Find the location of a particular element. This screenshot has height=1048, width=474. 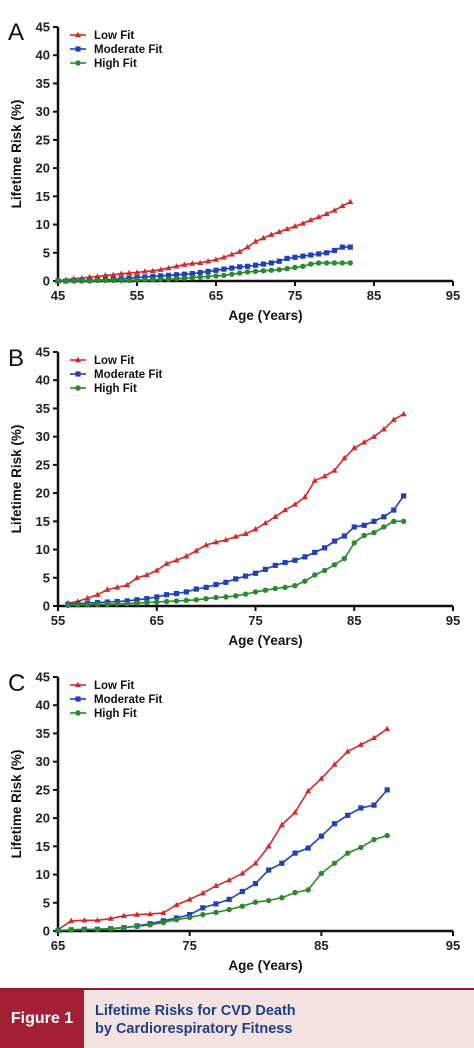

y-tick-label: 40 is located at coordinates (43, 705).